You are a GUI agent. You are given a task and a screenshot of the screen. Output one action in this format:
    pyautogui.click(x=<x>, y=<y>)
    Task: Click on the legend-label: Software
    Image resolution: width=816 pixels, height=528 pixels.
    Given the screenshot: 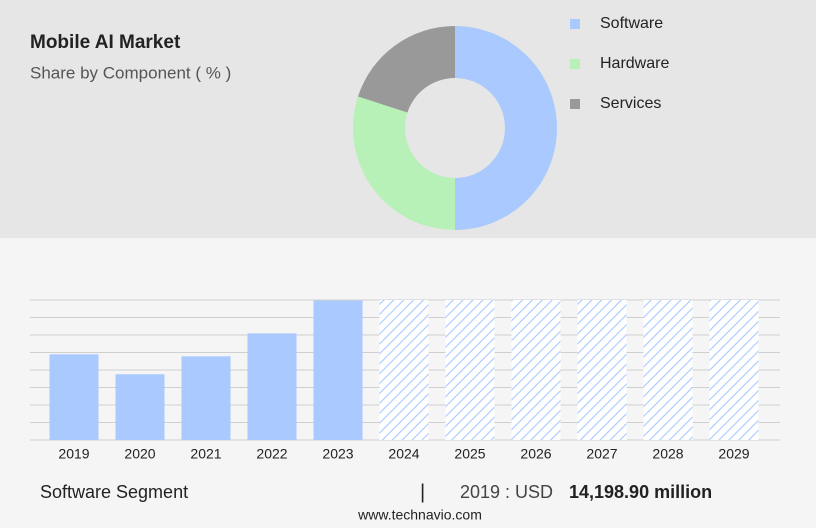 What is the action you would take?
    pyautogui.click(x=631, y=23)
    